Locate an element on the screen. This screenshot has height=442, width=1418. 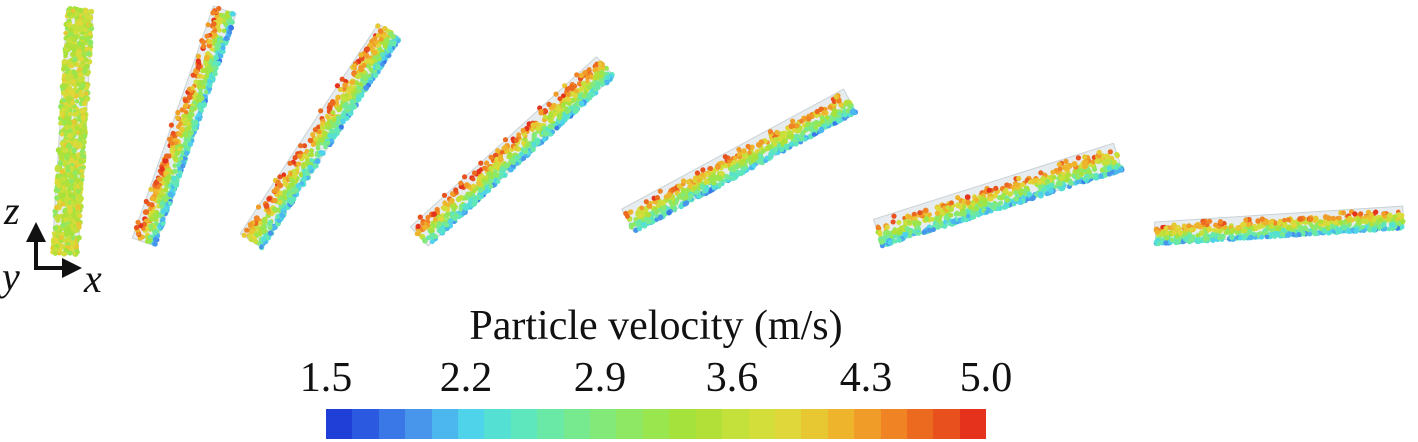
colorbar-tick-label: 3.6 is located at coordinates (732, 378).